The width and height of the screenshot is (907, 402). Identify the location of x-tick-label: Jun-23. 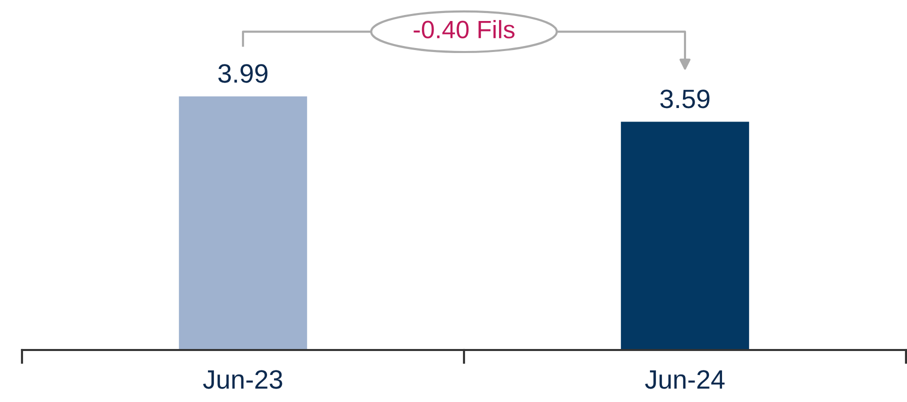
(242, 379).